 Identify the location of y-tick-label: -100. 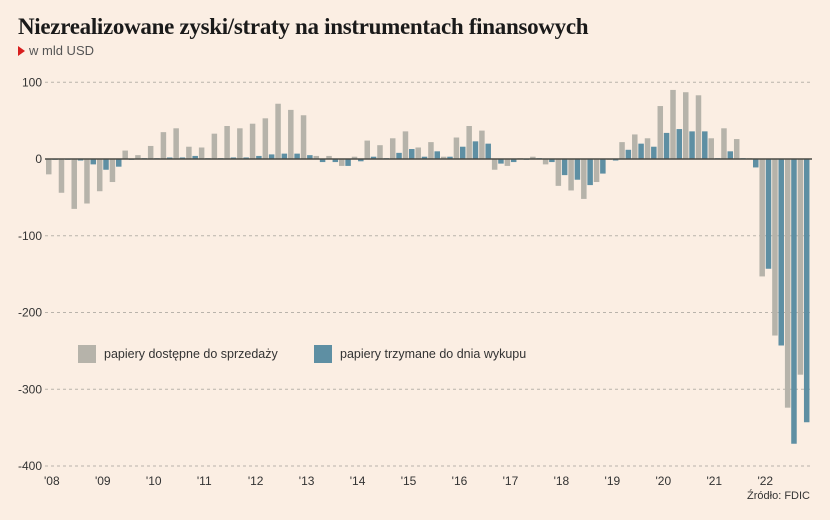
(30, 236).